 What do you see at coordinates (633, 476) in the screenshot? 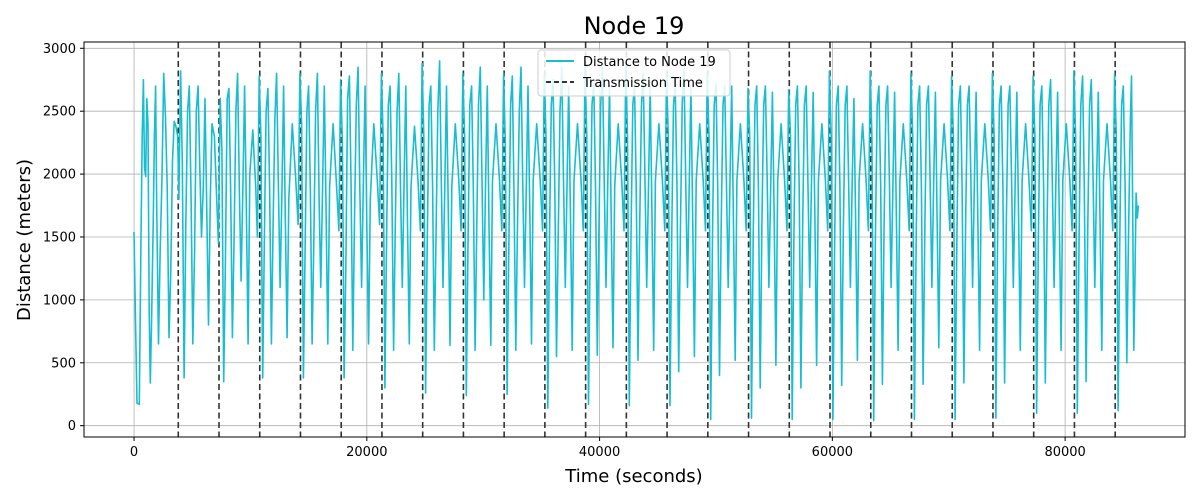
I see `x-axis-label: Time (seconds)` at bounding box center [633, 476].